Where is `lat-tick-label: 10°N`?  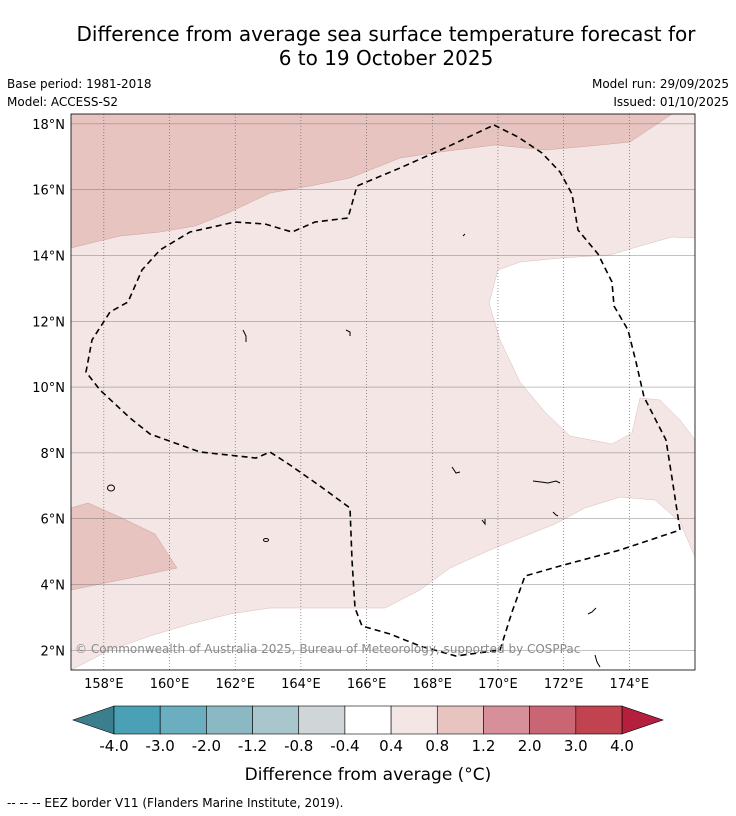
lat-tick-label: 10°N is located at coordinates (48, 388).